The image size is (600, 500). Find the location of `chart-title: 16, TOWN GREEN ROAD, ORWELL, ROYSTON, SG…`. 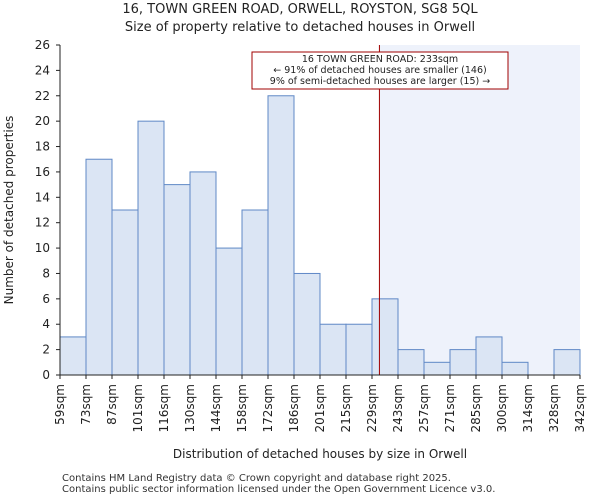

chart-title: 16, TOWN GREEN ROAD, ORWELL, ROYSTON, SG… is located at coordinates (300, 9).